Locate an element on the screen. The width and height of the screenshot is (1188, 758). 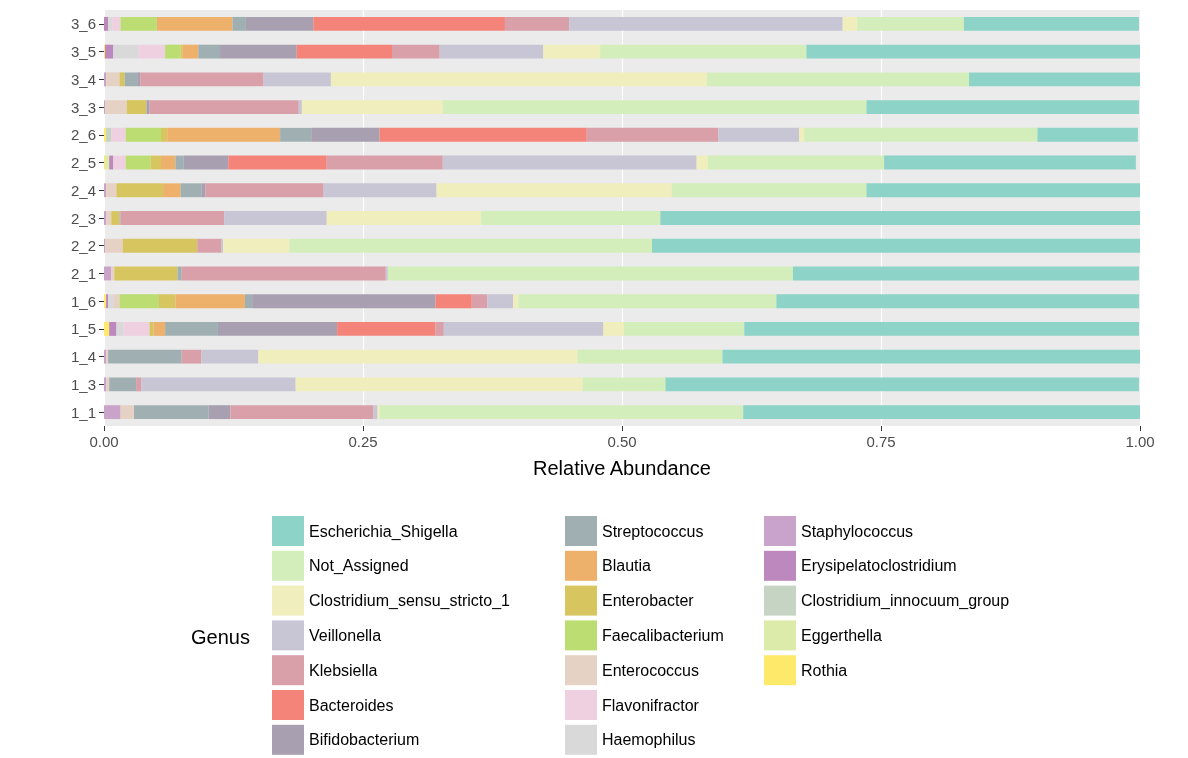
legend-label: Enterococcus is located at coordinates (650, 670).